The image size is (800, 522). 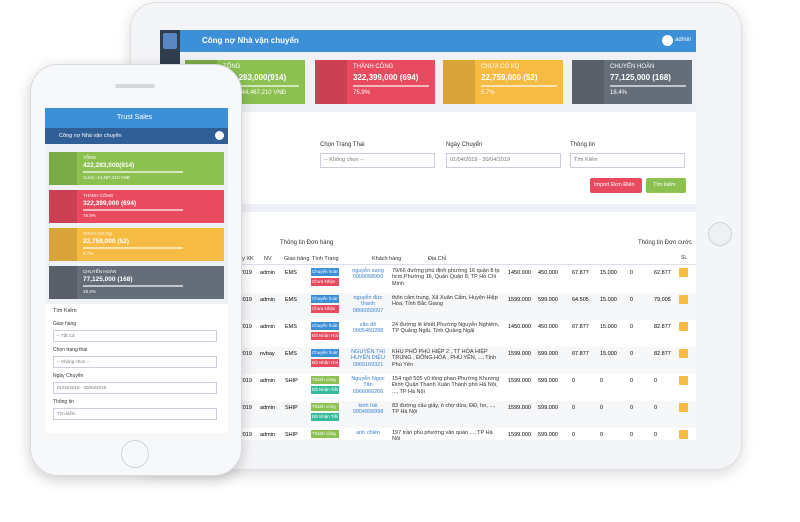 What do you see at coordinates (368, 409) in the screenshot?
I see `cell-customer: kinh hải 0904899998` at bounding box center [368, 409].